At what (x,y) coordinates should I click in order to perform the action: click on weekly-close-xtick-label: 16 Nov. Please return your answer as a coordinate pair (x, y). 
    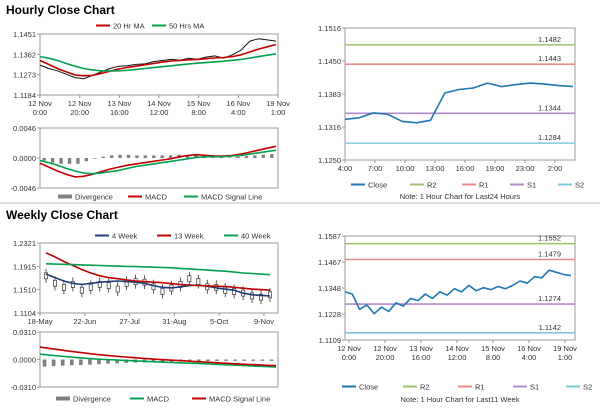
    Looking at the image, I should click on (529, 348).